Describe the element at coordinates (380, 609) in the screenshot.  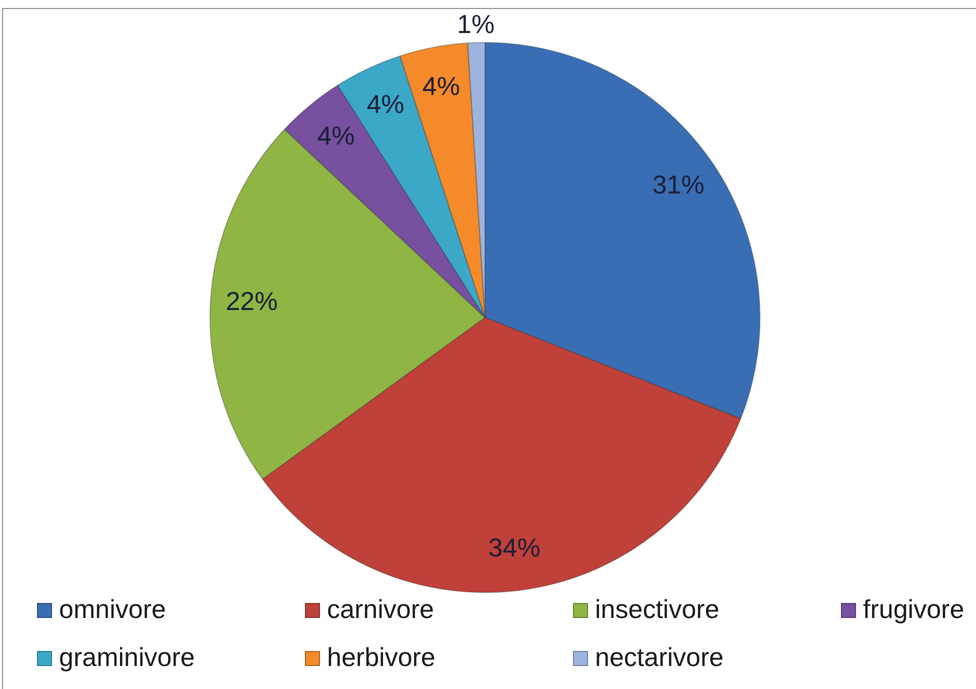
I see `legend-label: carnivore` at that location.